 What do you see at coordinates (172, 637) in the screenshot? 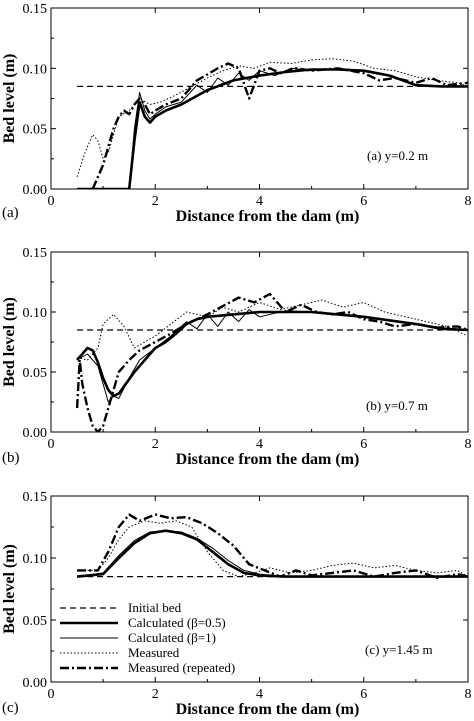
I see `legend-label: Calculated (β=1)` at bounding box center [172, 637].